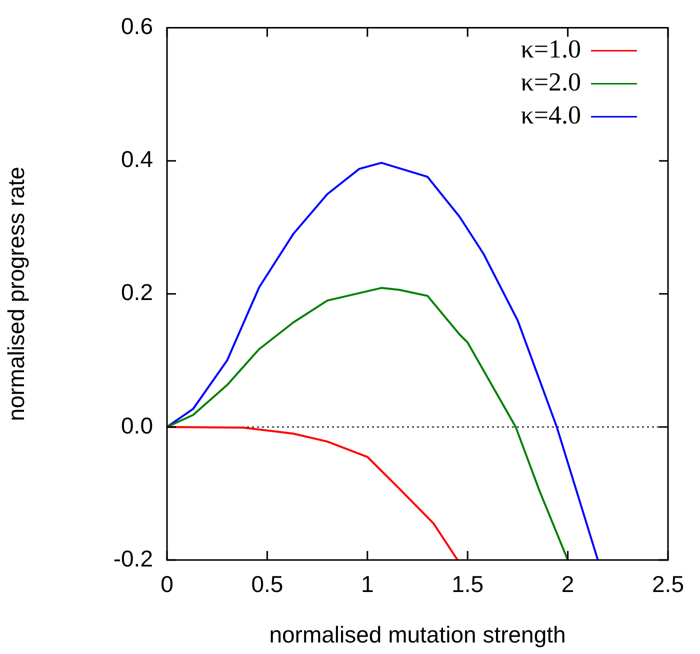 The height and width of the screenshot is (654, 700). I want to click on legend-label: κ=2.0, so click(550, 82).